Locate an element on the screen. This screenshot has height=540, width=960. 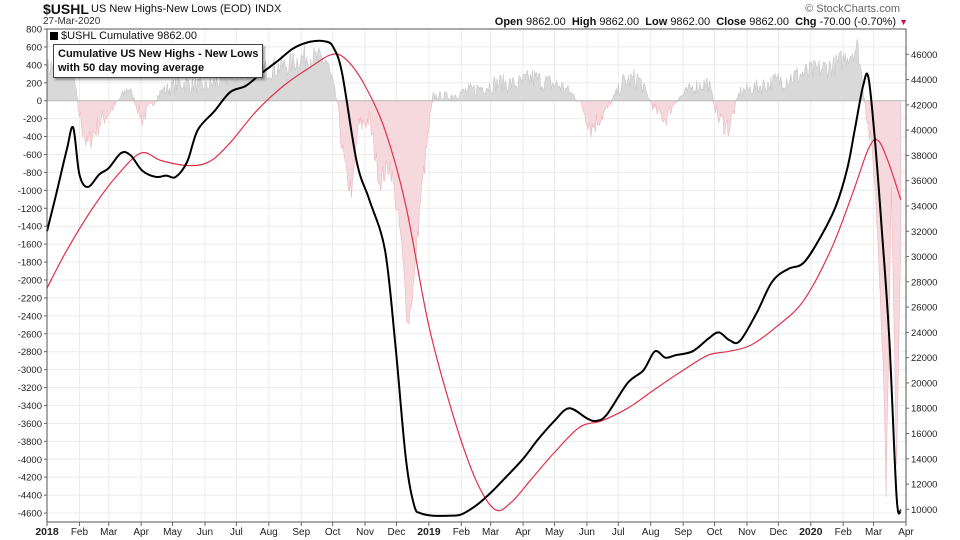
left-tick-label: -1800 is located at coordinates (30, 263).